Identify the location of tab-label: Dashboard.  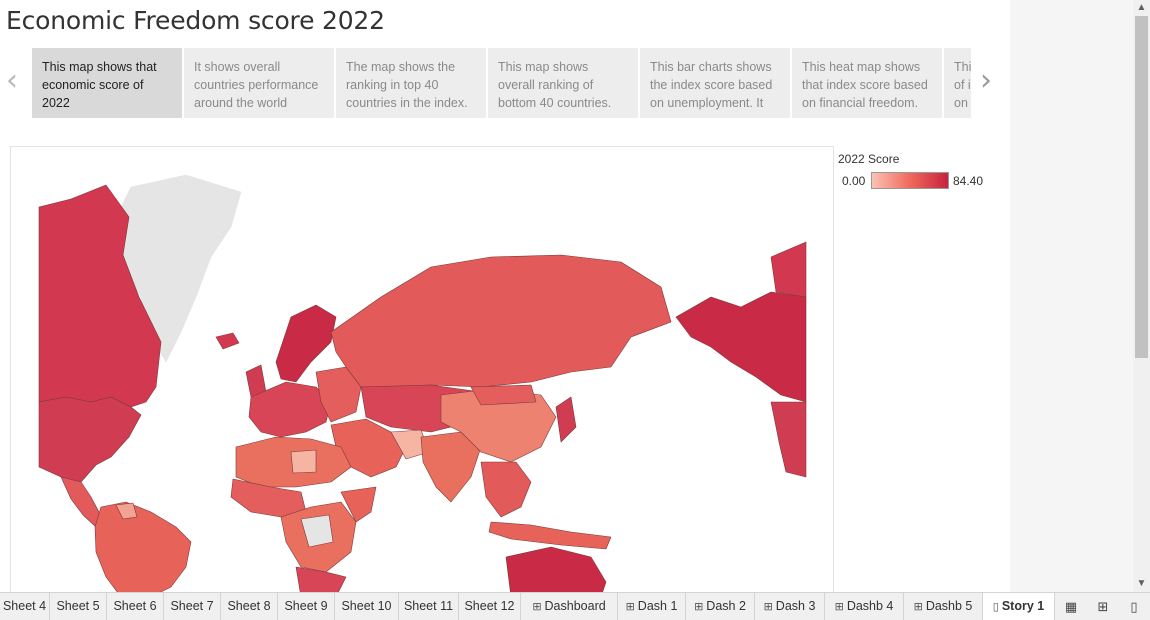
(575, 606).